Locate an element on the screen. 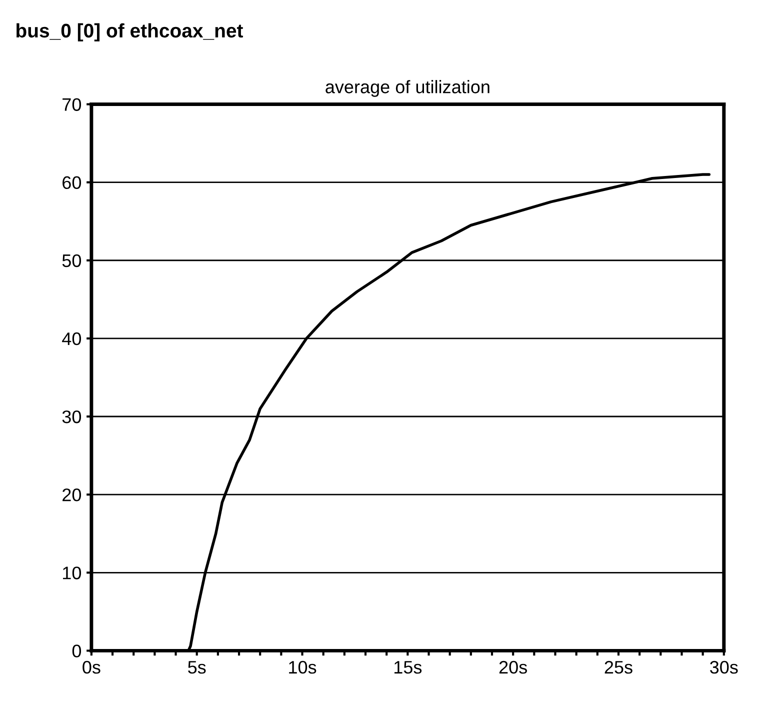 The image size is (762, 719). y-tick-label: 50 is located at coordinates (72, 261).